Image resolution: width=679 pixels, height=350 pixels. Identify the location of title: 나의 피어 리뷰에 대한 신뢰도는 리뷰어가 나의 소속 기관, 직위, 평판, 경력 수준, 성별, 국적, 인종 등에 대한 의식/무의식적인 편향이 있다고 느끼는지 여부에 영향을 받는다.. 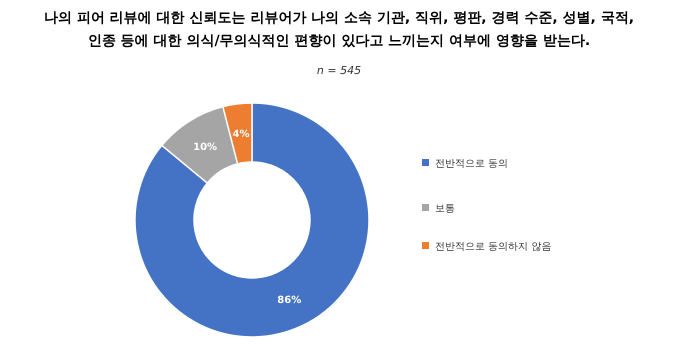
(339, 29).